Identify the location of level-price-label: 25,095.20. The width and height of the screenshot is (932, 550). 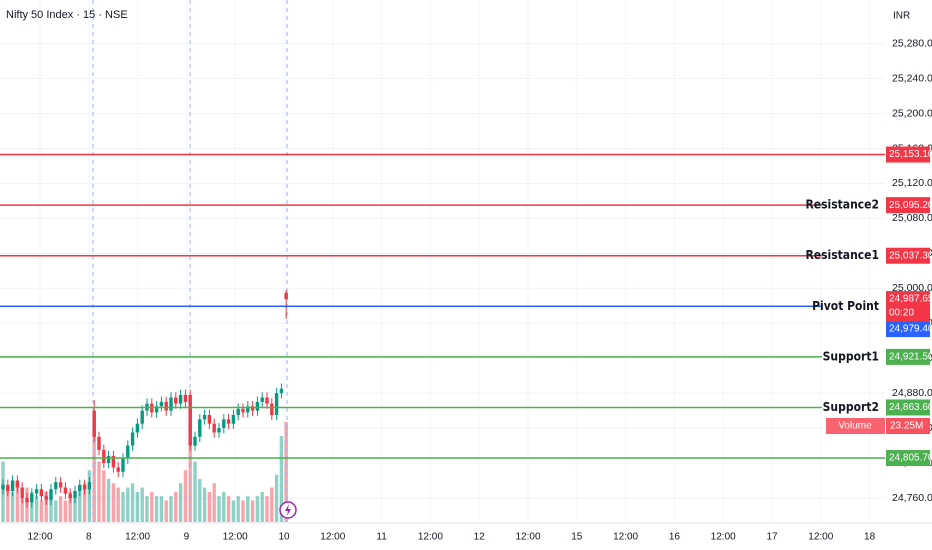
(910, 205).